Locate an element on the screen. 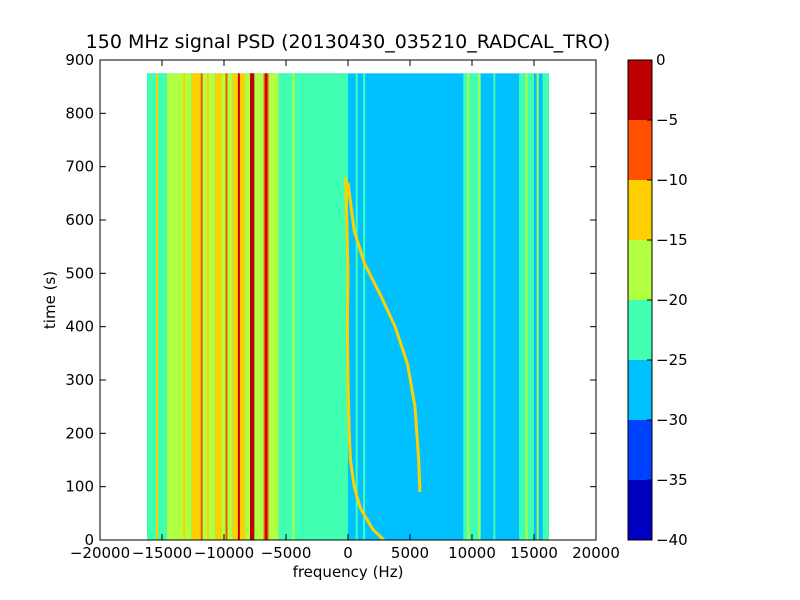 The width and height of the screenshot is (800, 600). x-tick-label: 0 is located at coordinates (348, 553).